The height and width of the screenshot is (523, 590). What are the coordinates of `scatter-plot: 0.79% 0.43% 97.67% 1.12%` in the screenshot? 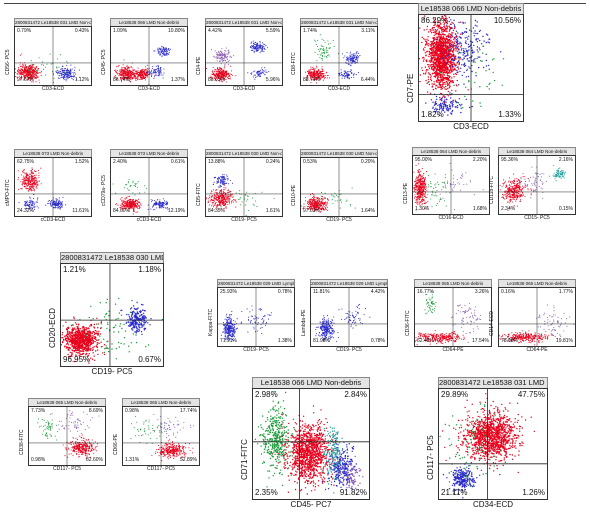 It's located at (53, 56).